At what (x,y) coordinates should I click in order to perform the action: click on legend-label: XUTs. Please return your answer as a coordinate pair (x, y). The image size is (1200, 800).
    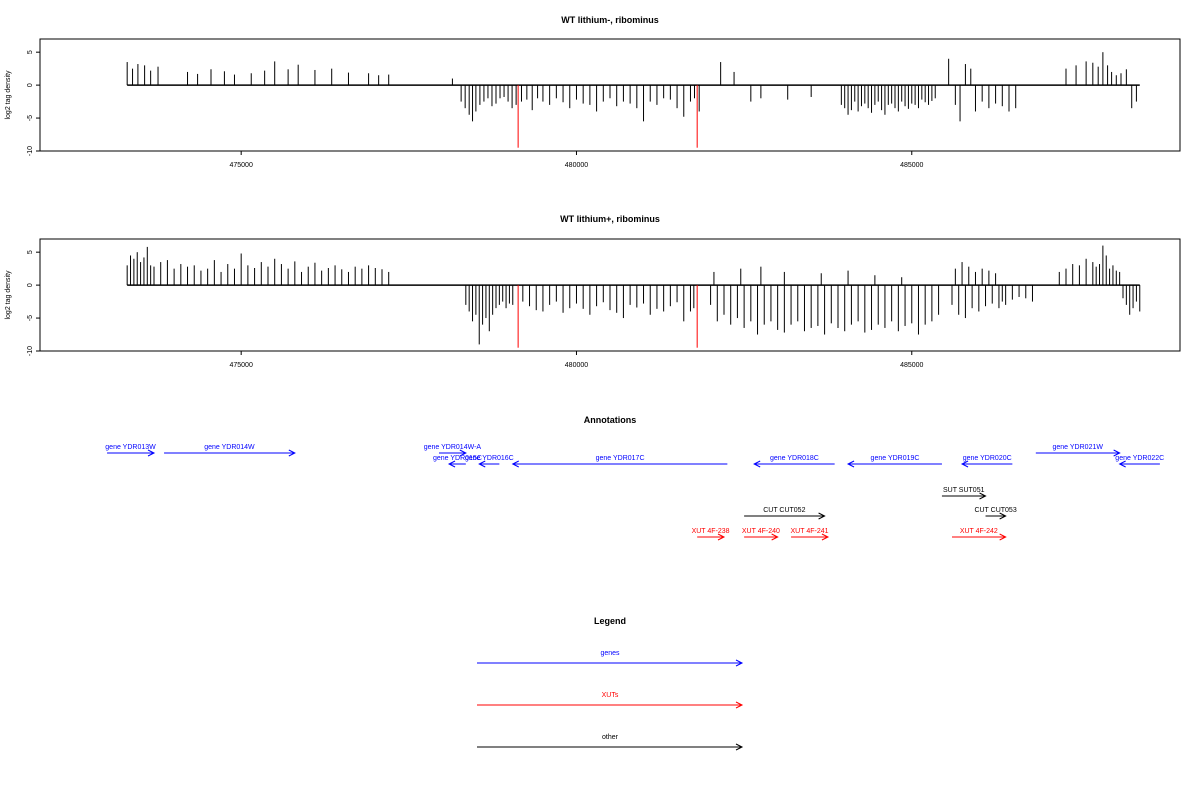
    Looking at the image, I should click on (610, 695).